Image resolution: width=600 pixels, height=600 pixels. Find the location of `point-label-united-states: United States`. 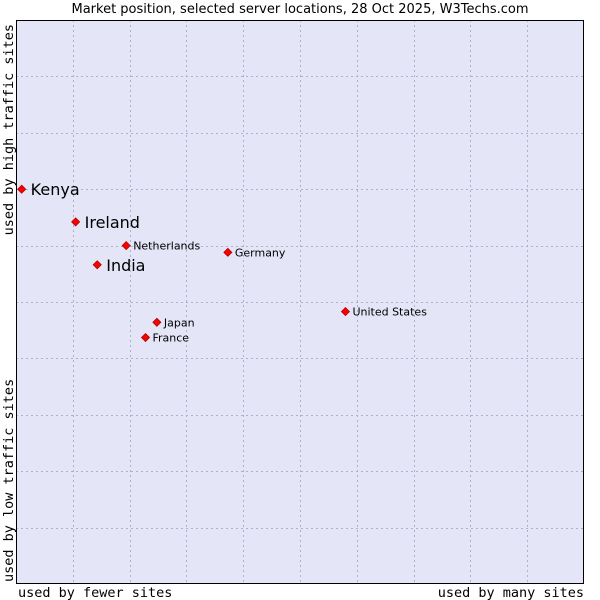

point-label-united-states: United States is located at coordinates (389, 312).